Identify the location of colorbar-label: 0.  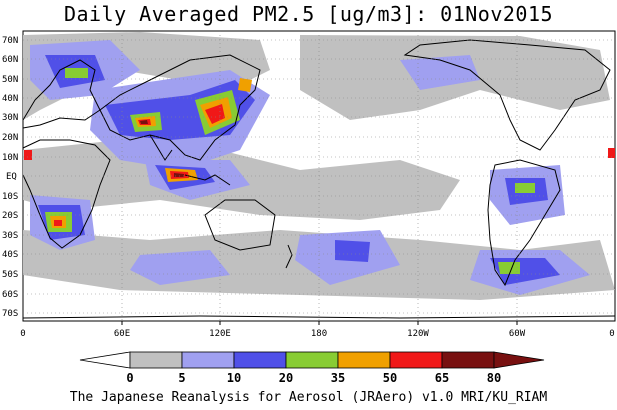
(129, 378).